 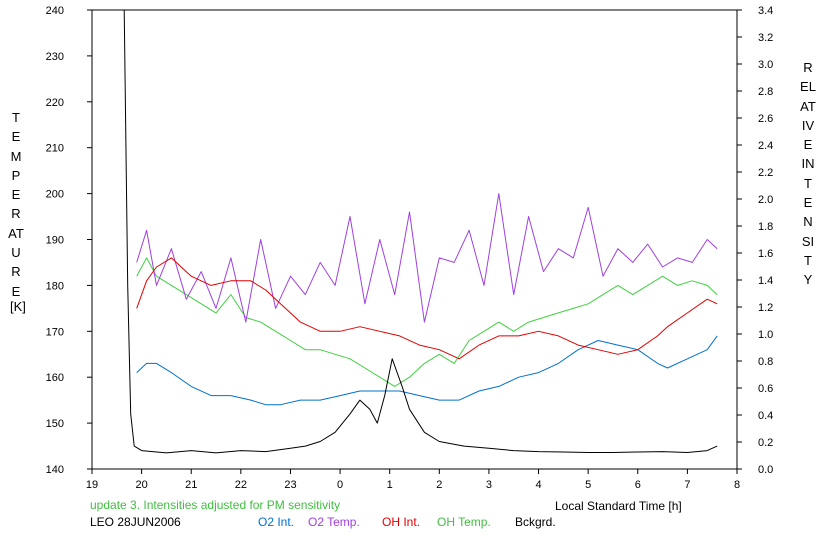 What do you see at coordinates (765, 227) in the screenshot?
I see `y-right-tick-label: 1.8` at bounding box center [765, 227].